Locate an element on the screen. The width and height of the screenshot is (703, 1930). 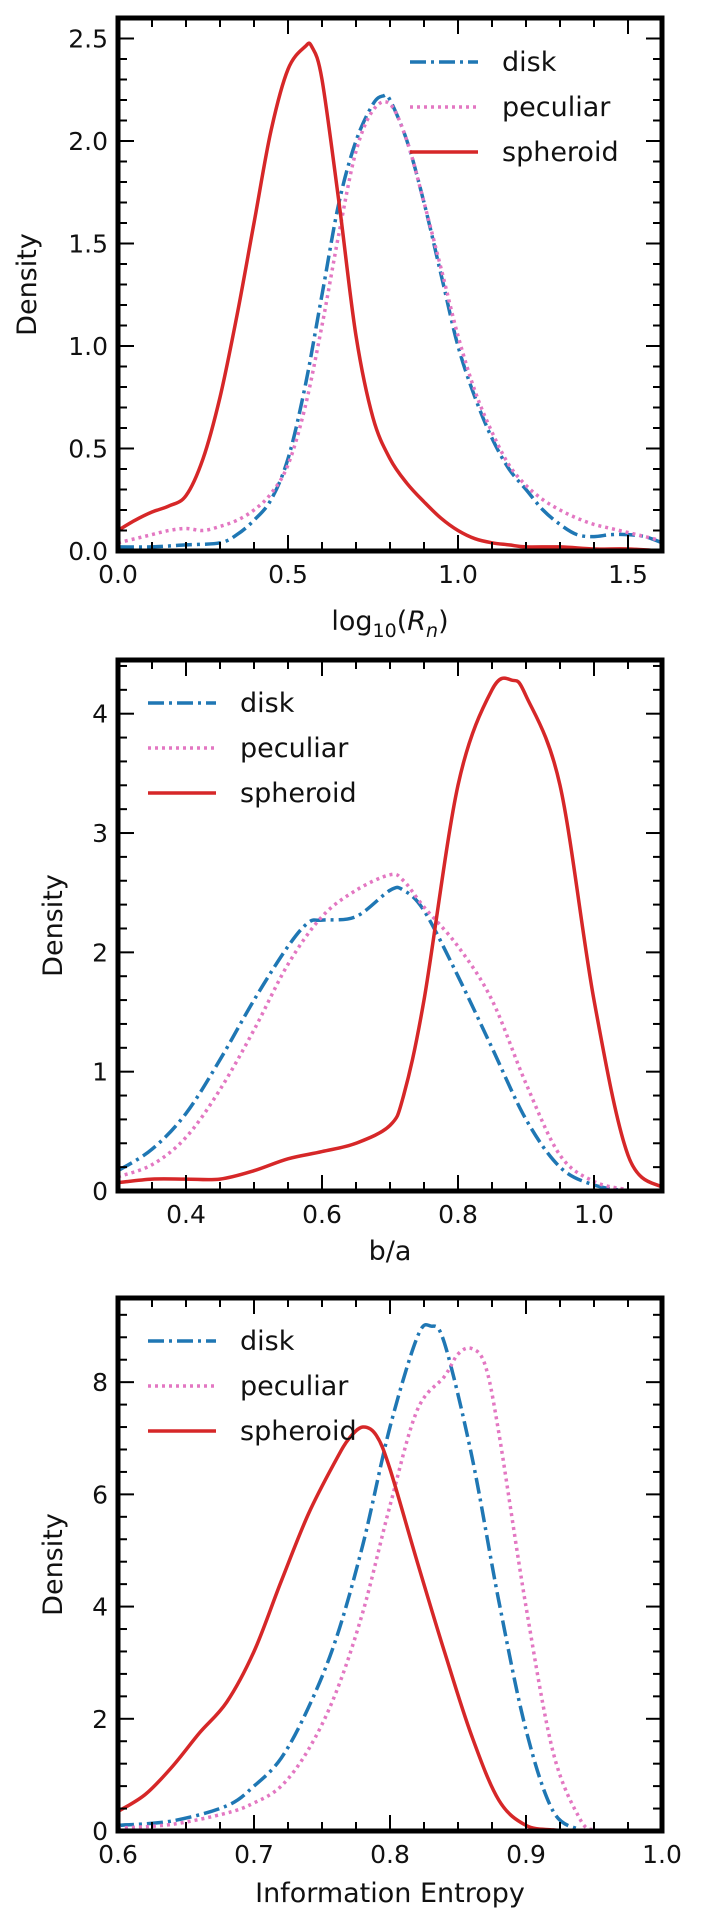
y-tick-label: 3 is located at coordinates (100, 833).